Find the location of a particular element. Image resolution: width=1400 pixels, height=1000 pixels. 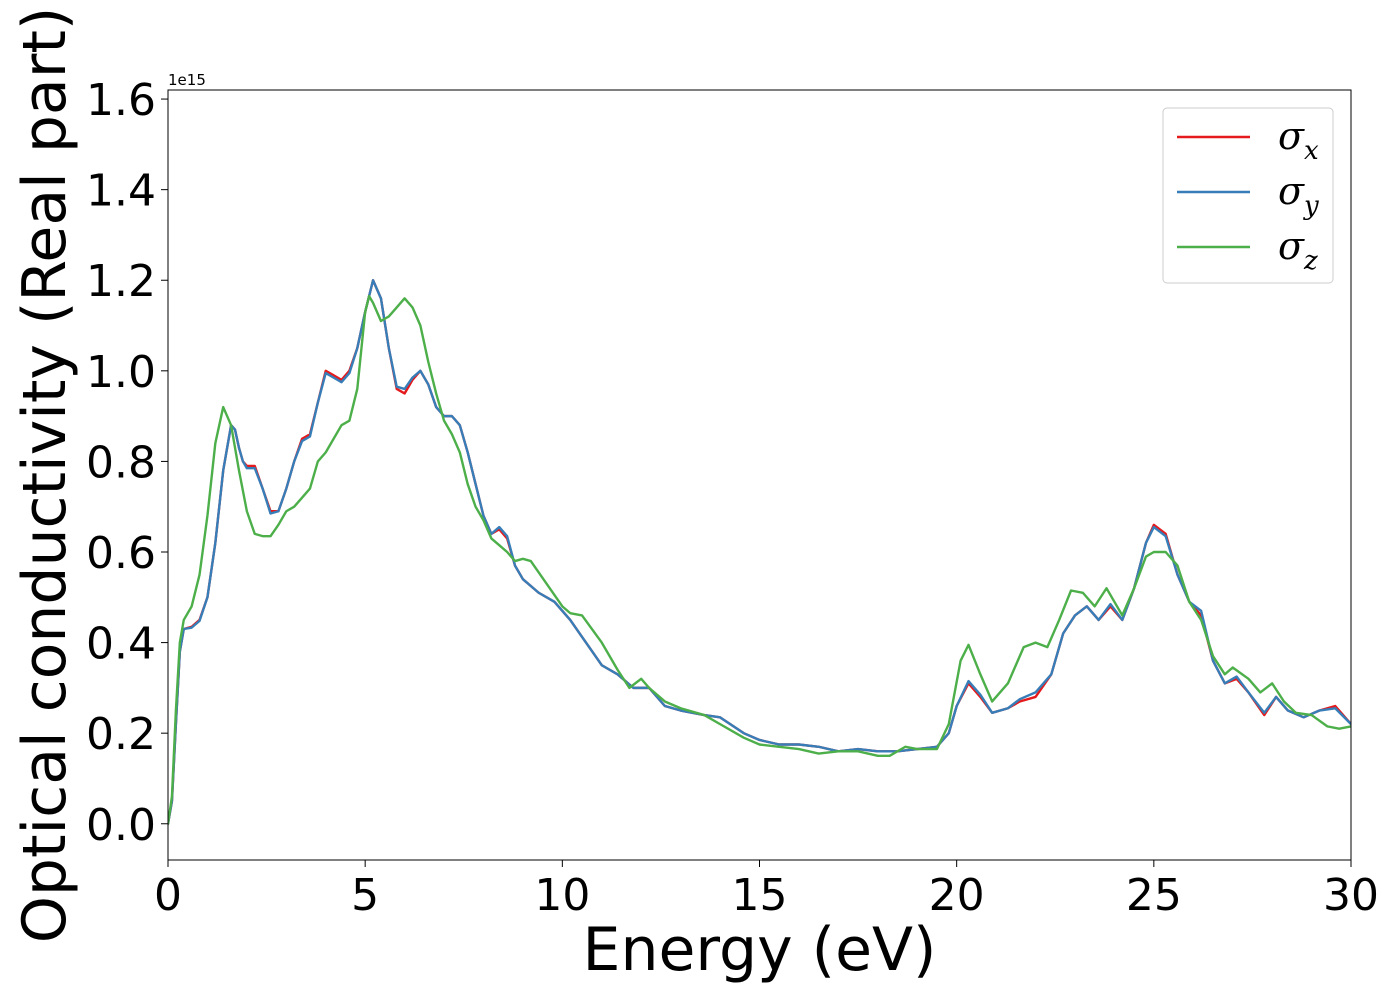

y-tick-label: 0.6 is located at coordinates (121, 553).